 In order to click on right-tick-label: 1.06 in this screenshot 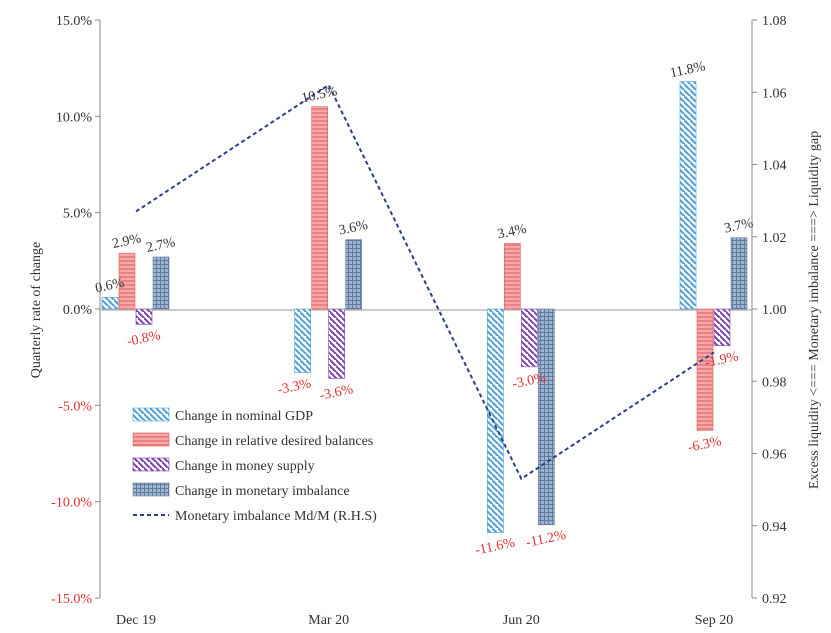, I will do `click(774, 93)`.